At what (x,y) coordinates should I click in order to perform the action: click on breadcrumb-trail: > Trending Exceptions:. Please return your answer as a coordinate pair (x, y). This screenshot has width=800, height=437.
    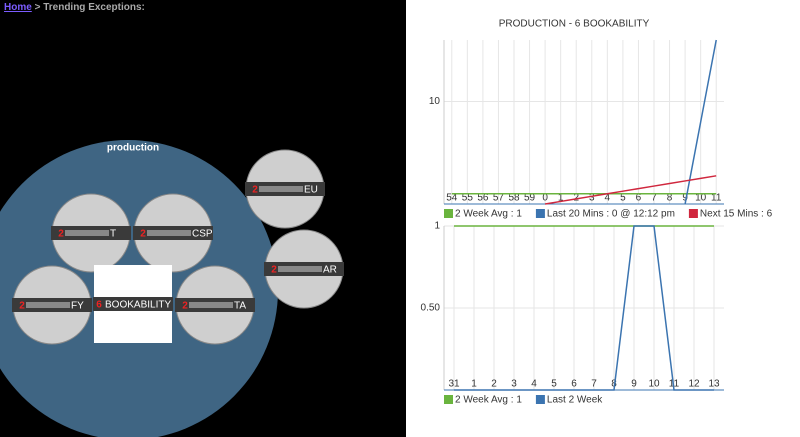
    Looking at the image, I should click on (89, 7).